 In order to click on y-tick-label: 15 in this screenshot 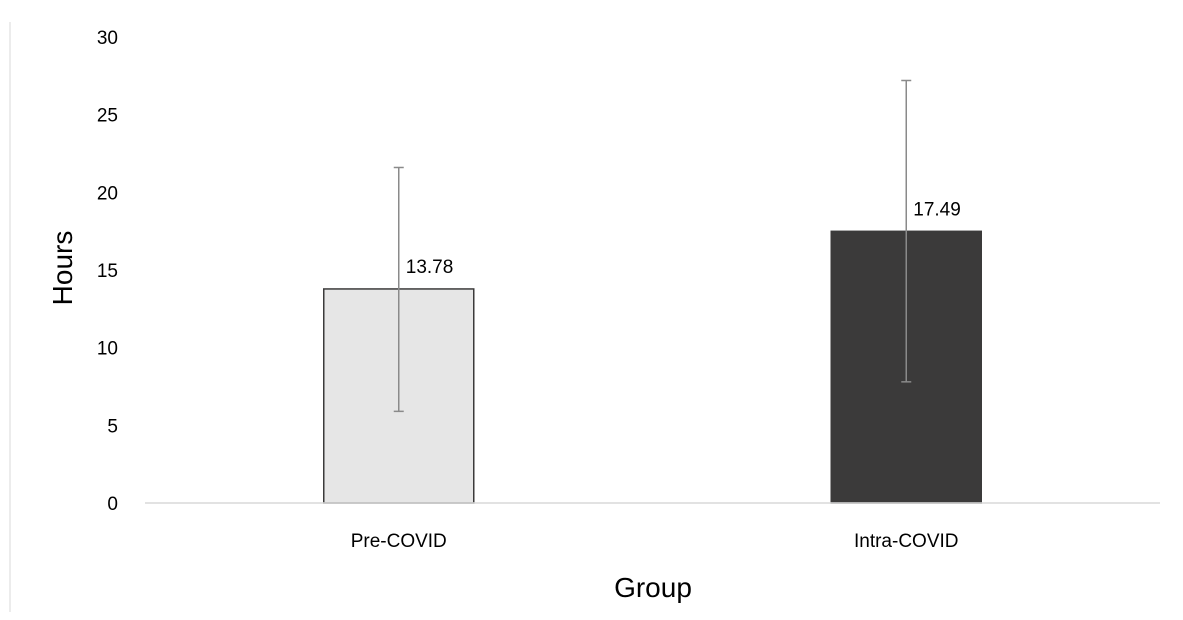, I will do `click(107, 271)`.